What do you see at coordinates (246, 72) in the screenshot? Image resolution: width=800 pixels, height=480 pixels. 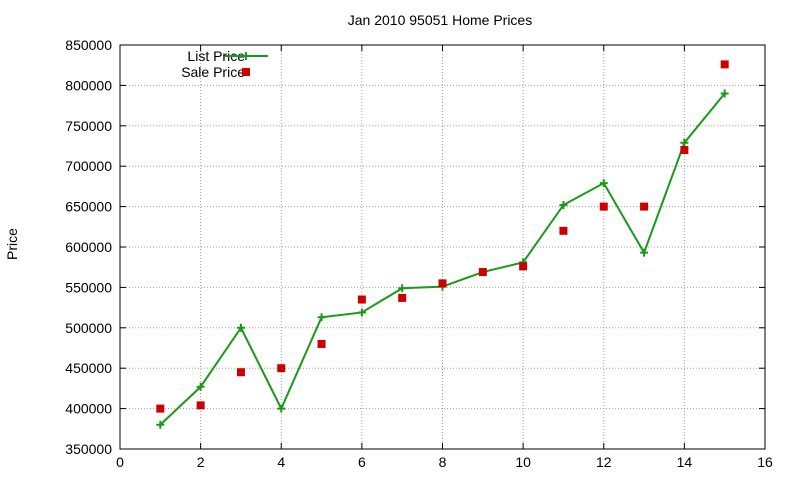 I see `legend-marker-sale-price` at bounding box center [246, 72].